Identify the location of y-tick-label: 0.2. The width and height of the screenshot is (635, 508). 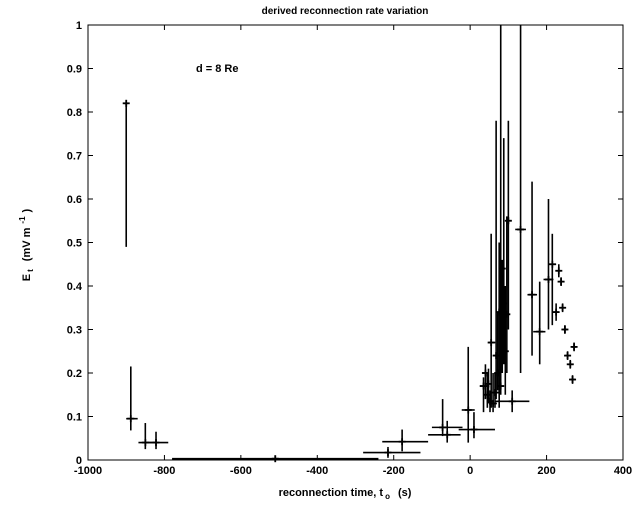
(74, 374).